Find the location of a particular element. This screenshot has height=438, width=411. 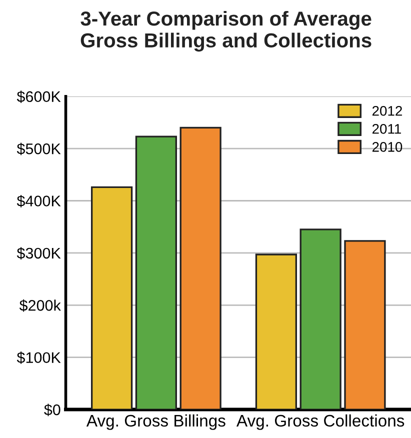

y-tick-label: $600K is located at coordinates (38, 96).